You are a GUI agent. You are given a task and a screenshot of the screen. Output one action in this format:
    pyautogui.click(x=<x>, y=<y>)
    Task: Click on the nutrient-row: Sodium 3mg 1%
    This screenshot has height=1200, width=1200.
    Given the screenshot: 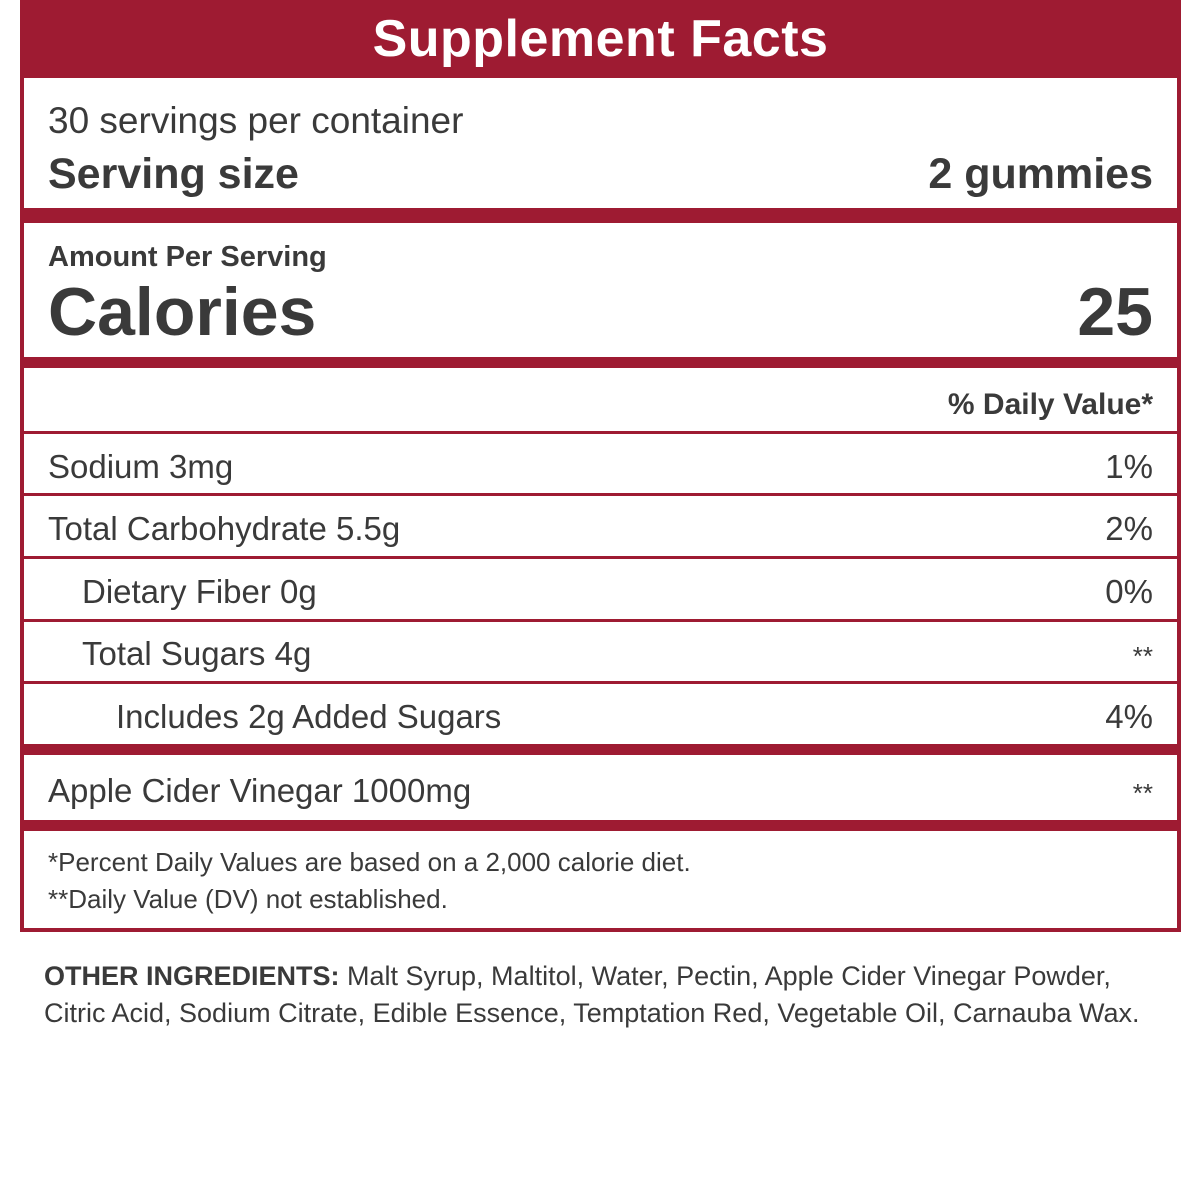 What is the action you would take?
    pyautogui.click(x=600, y=467)
    